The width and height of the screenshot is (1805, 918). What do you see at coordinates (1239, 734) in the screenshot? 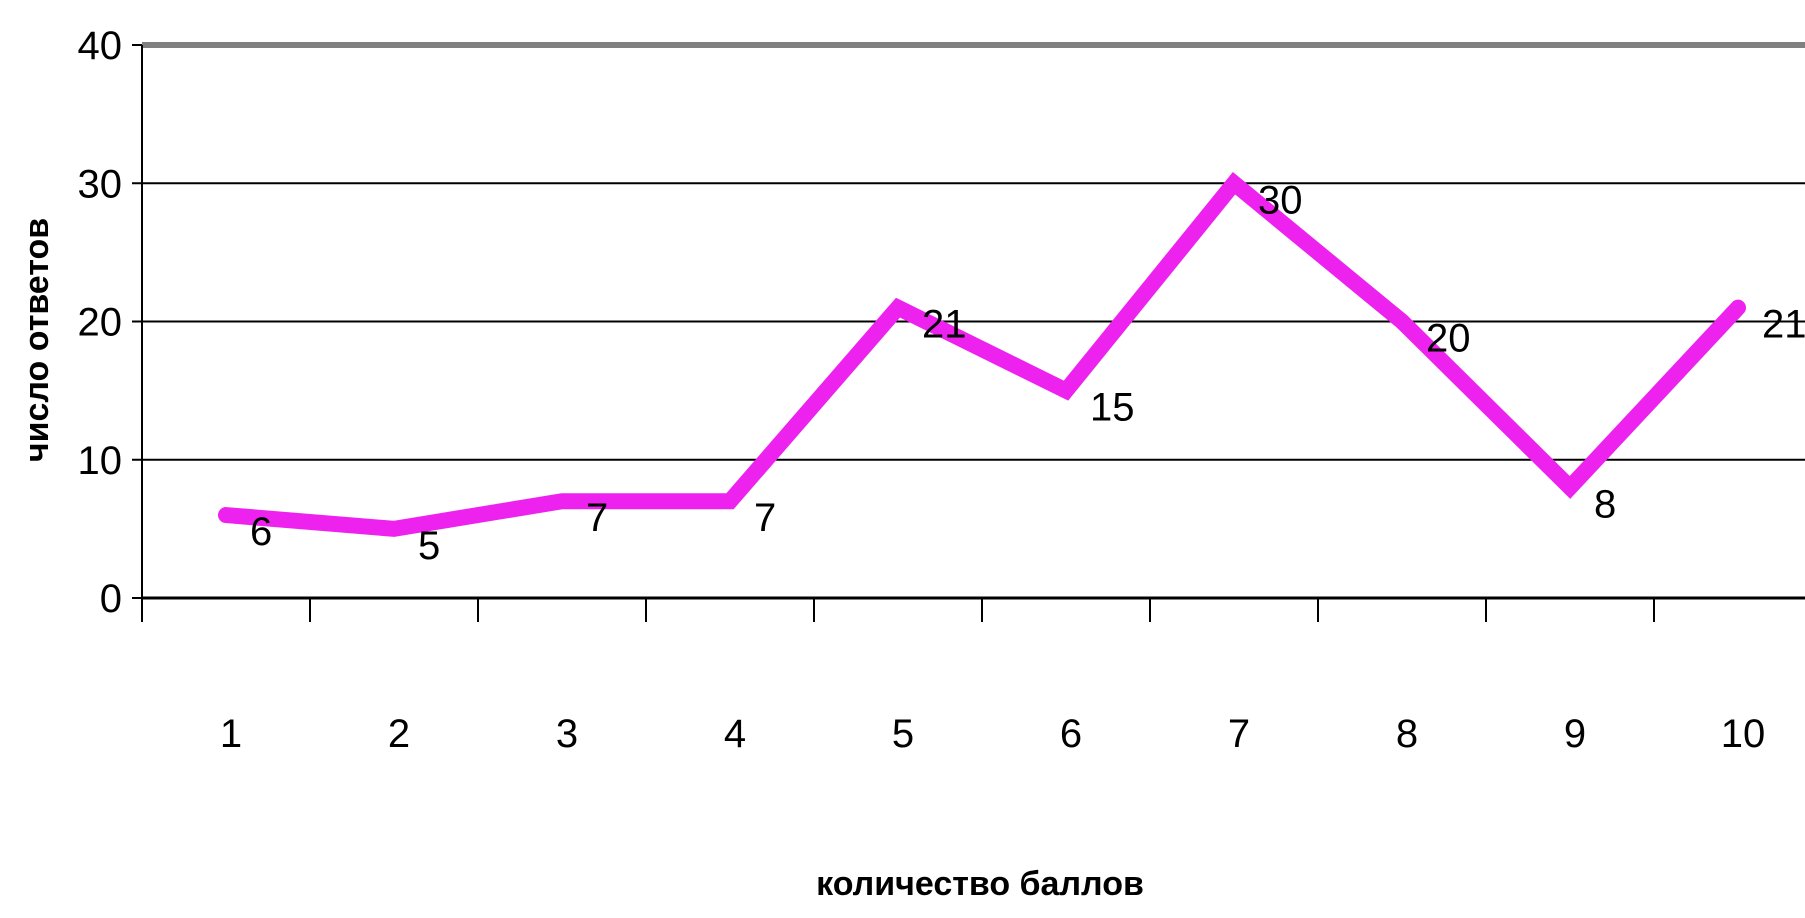
I see `x-tick-label: 7` at bounding box center [1239, 734].